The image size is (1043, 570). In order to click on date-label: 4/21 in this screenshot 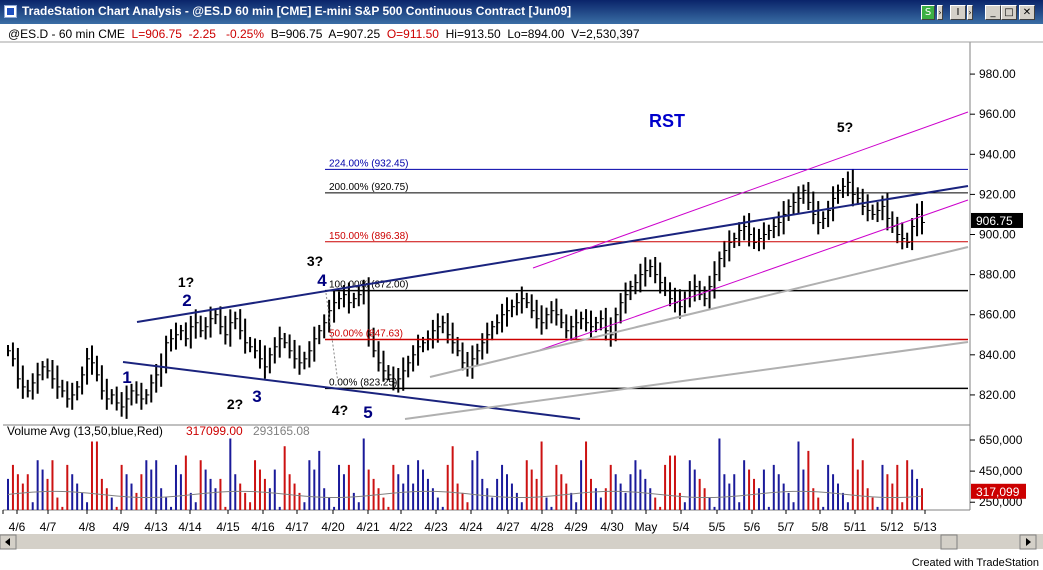, I will do `click(368, 527)`.